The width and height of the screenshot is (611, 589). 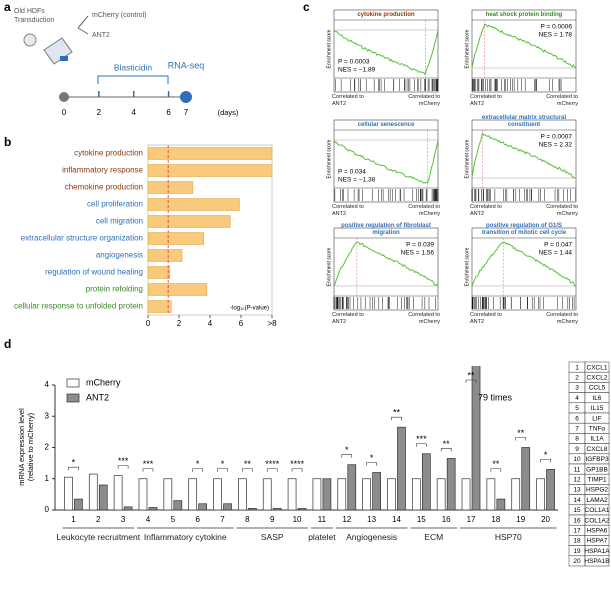 I want to click on gene-name: HSPA1B, so click(x=596, y=561).